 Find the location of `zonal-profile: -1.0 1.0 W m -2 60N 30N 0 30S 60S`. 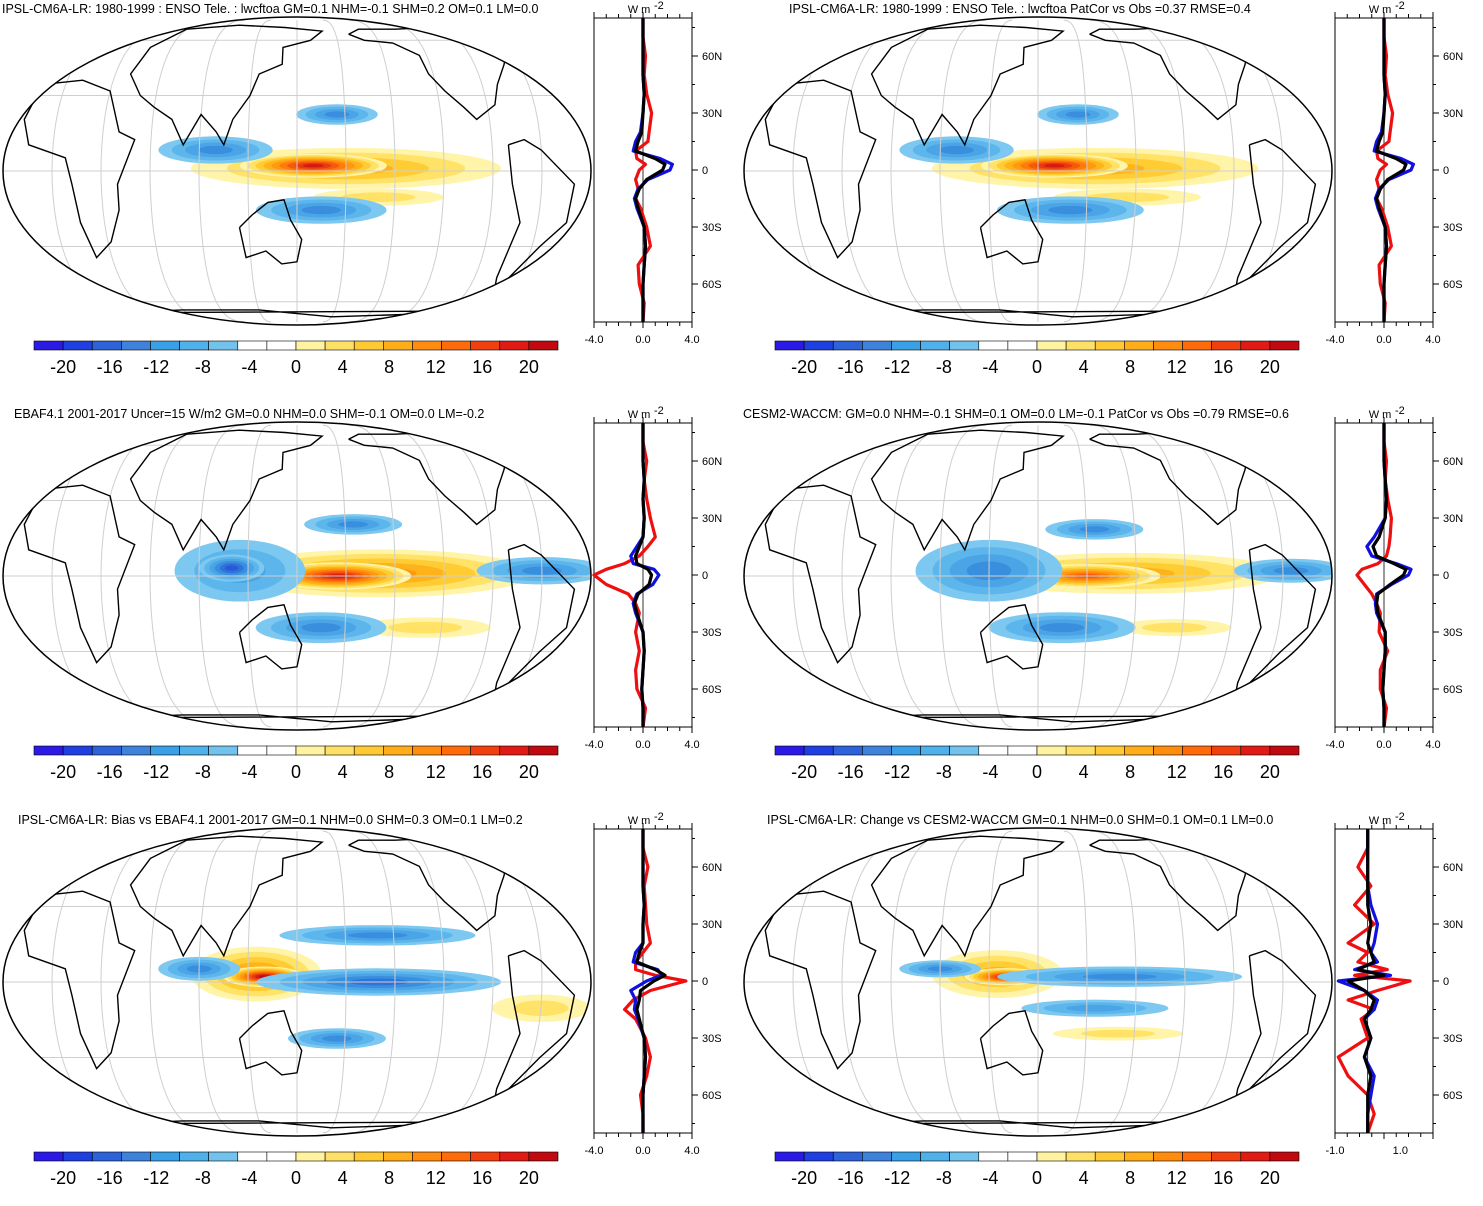

zonal-profile: -1.0 1.0 W m -2 60N 30N 0 30S 60S is located at coordinates (1395, 984).